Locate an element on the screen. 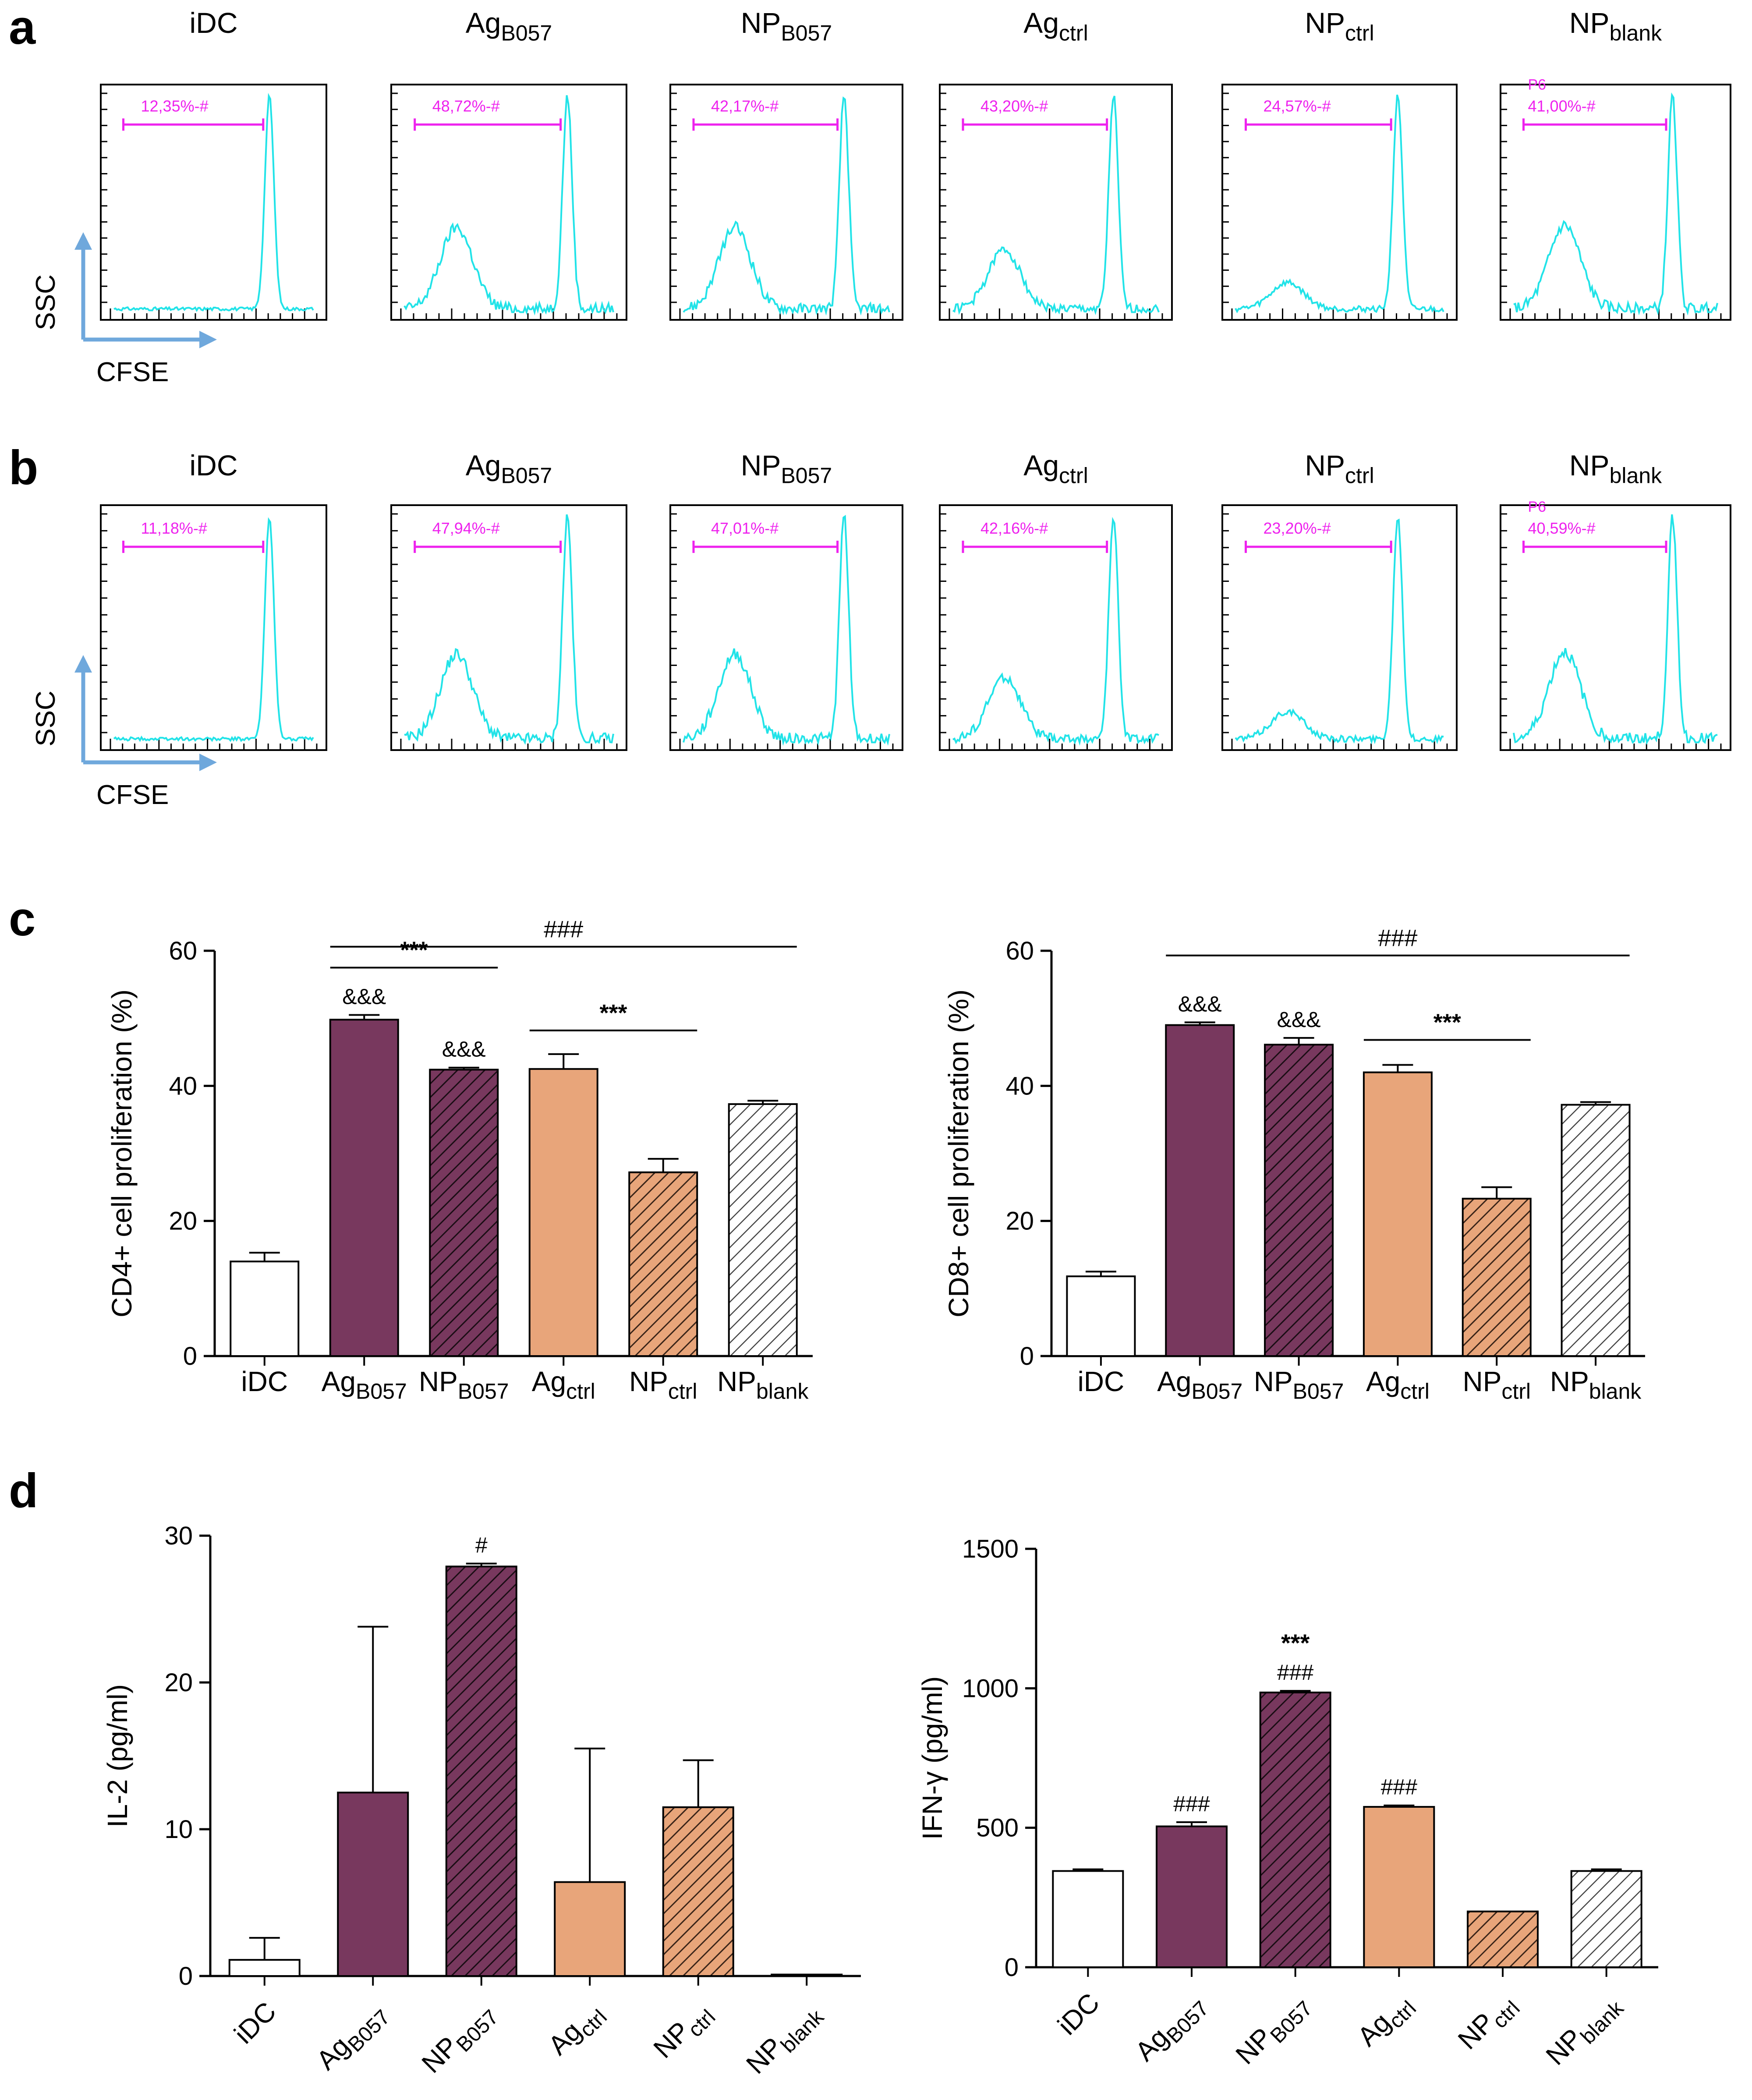  histogram-np_ctrl: NPctrl 23,20%-# is located at coordinates (1339, 600).